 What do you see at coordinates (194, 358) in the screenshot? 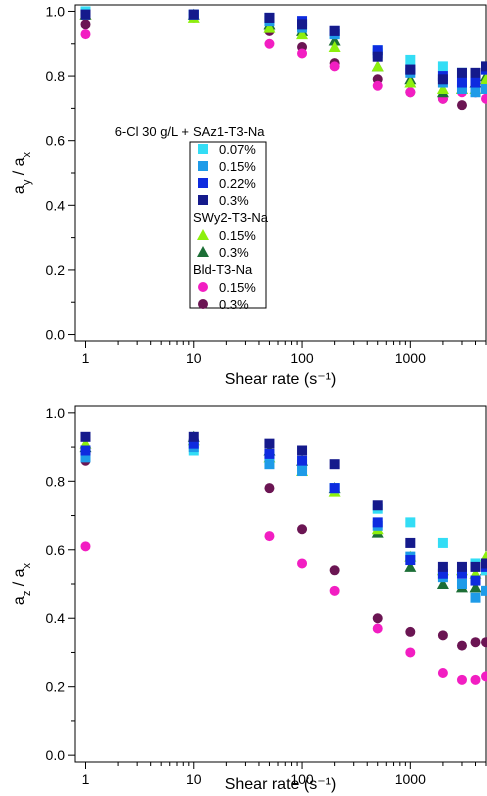
I see `x-tick-label: 10` at bounding box center [194, 358].